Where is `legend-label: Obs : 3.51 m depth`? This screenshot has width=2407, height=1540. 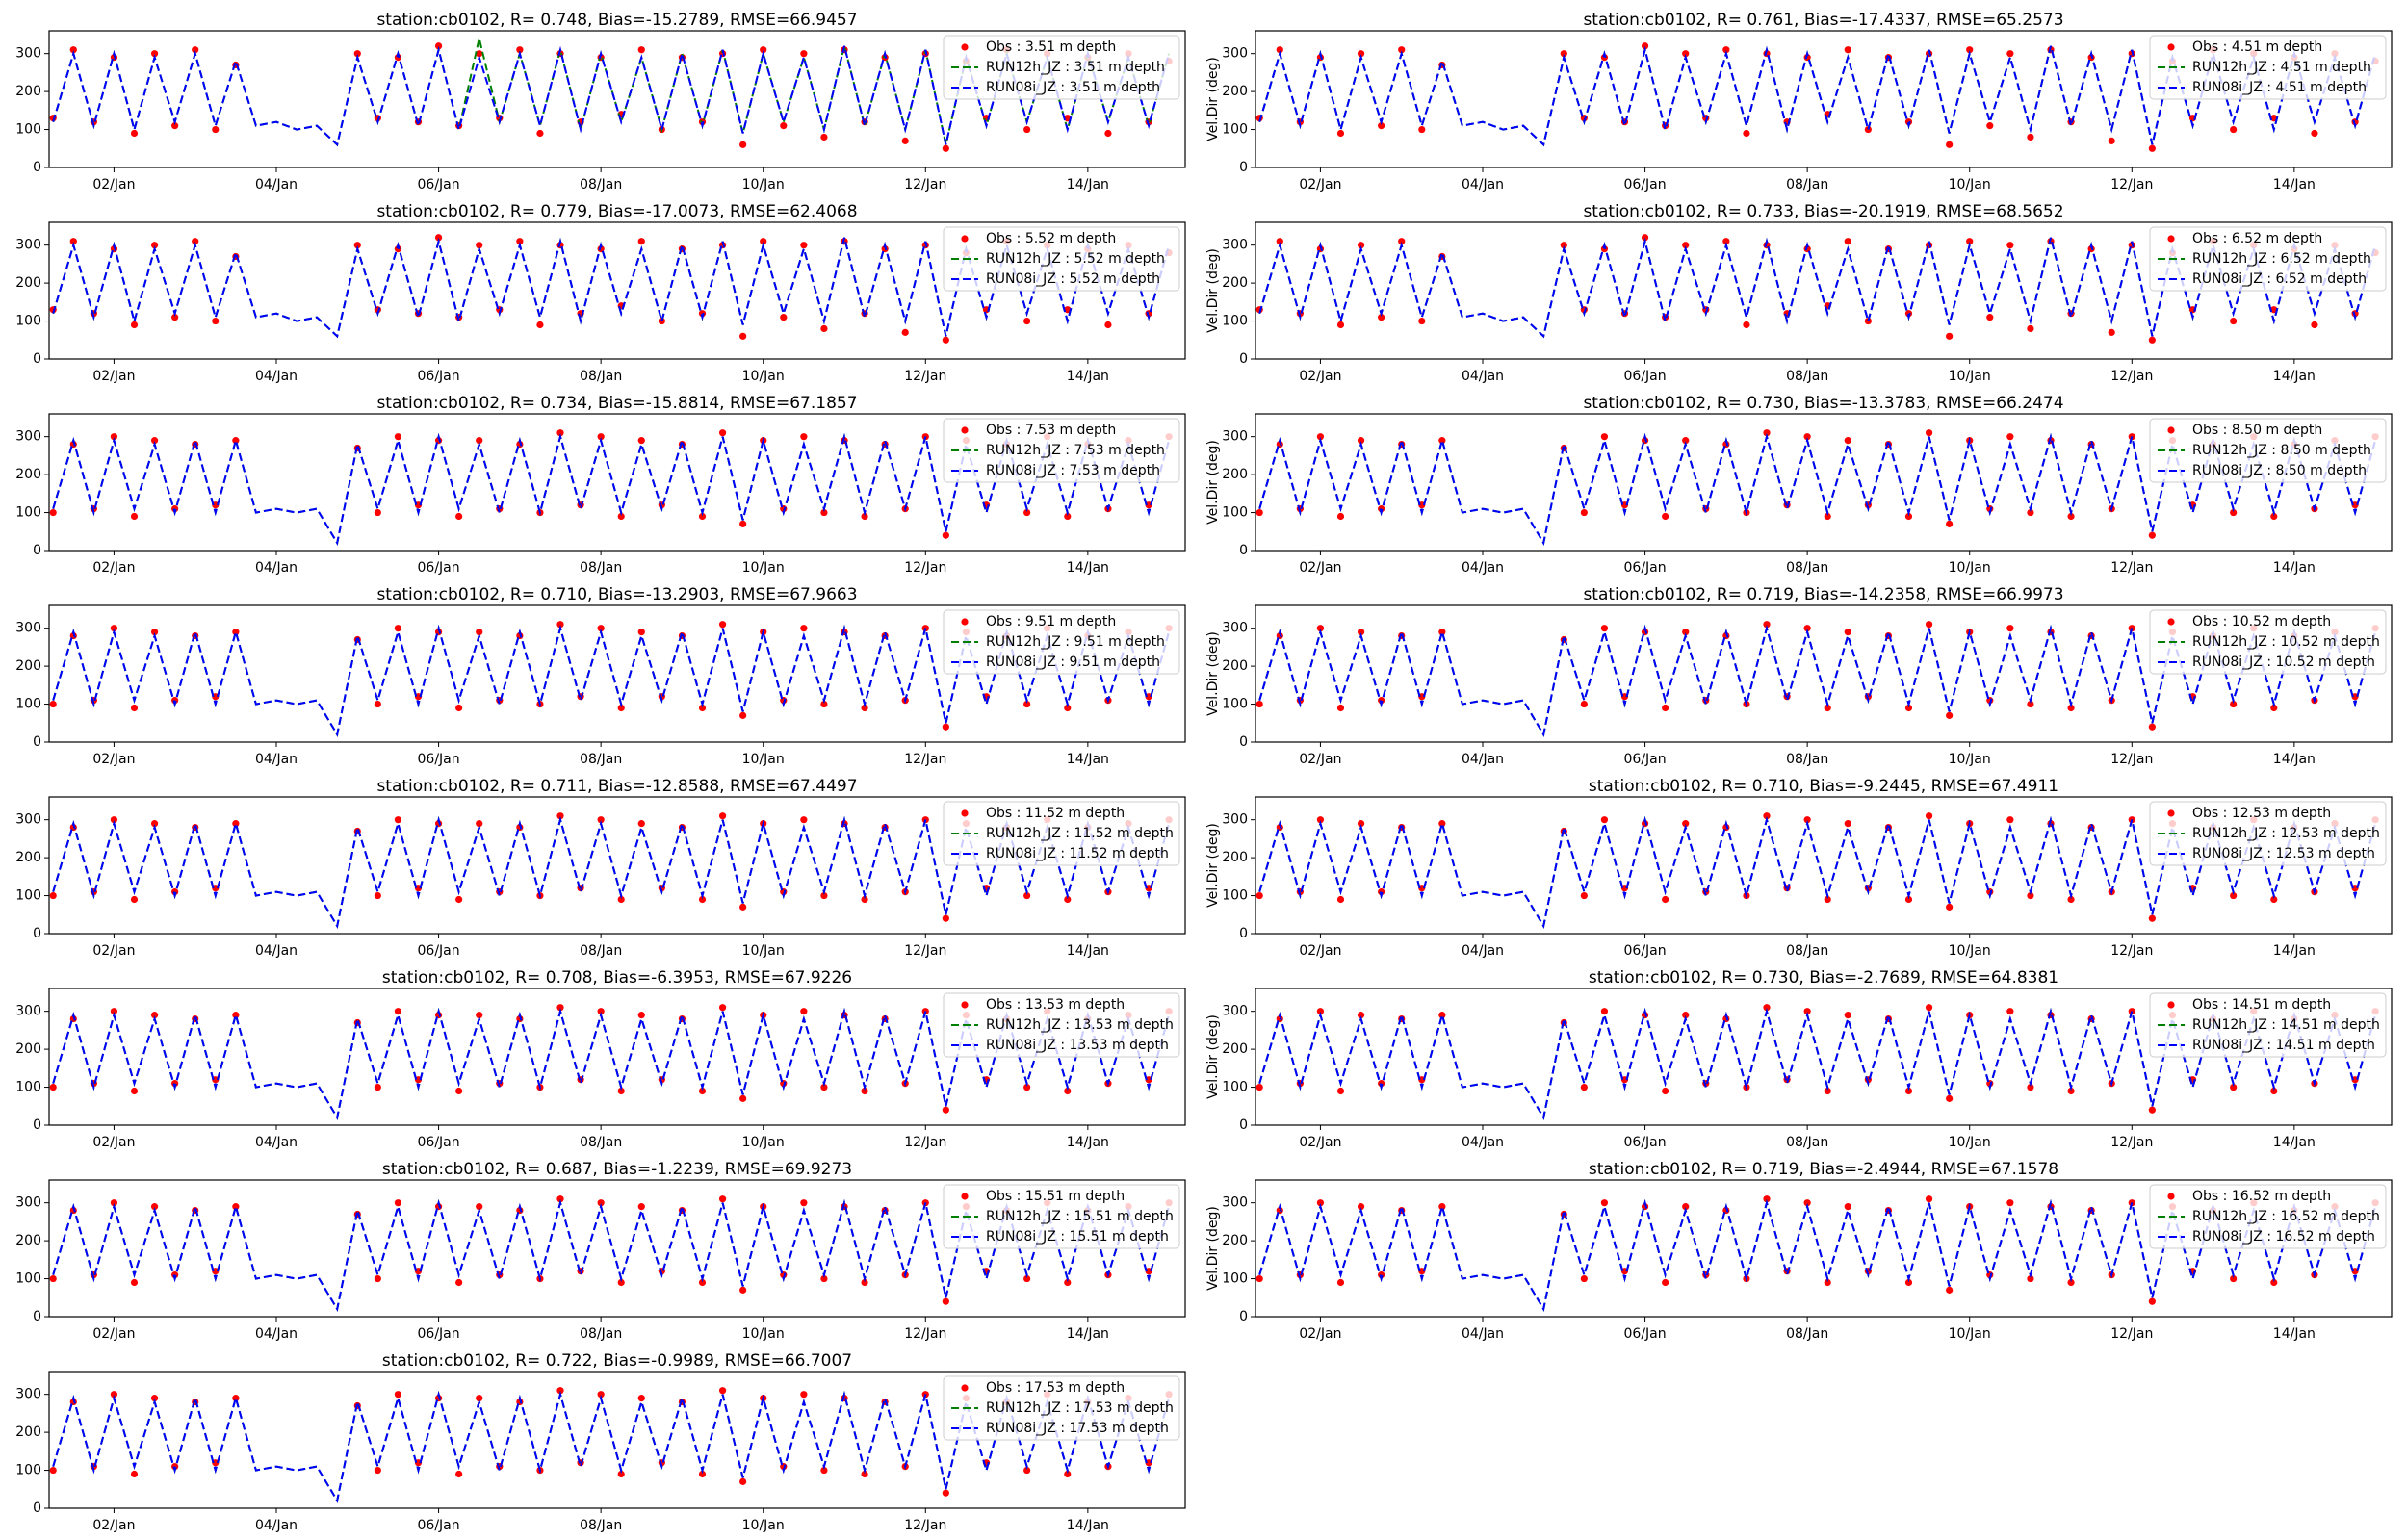
legend-label: Obs : 3.51 m depth is located at coordinates (1051, 47).